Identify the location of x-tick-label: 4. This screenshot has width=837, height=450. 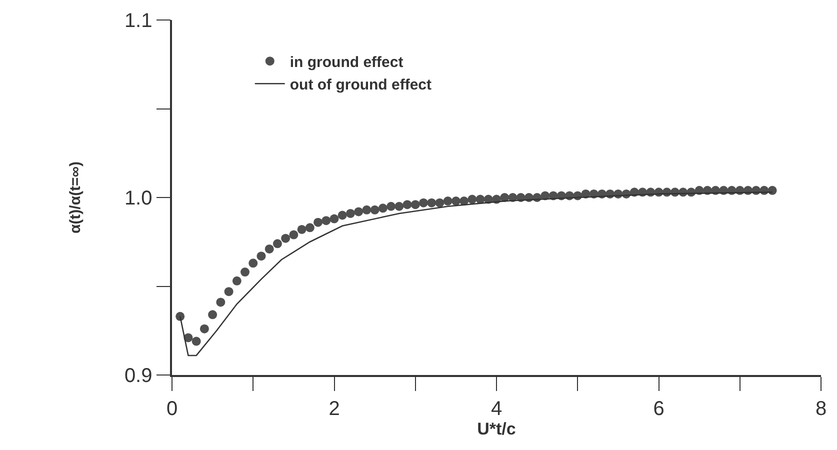
(496, 409).